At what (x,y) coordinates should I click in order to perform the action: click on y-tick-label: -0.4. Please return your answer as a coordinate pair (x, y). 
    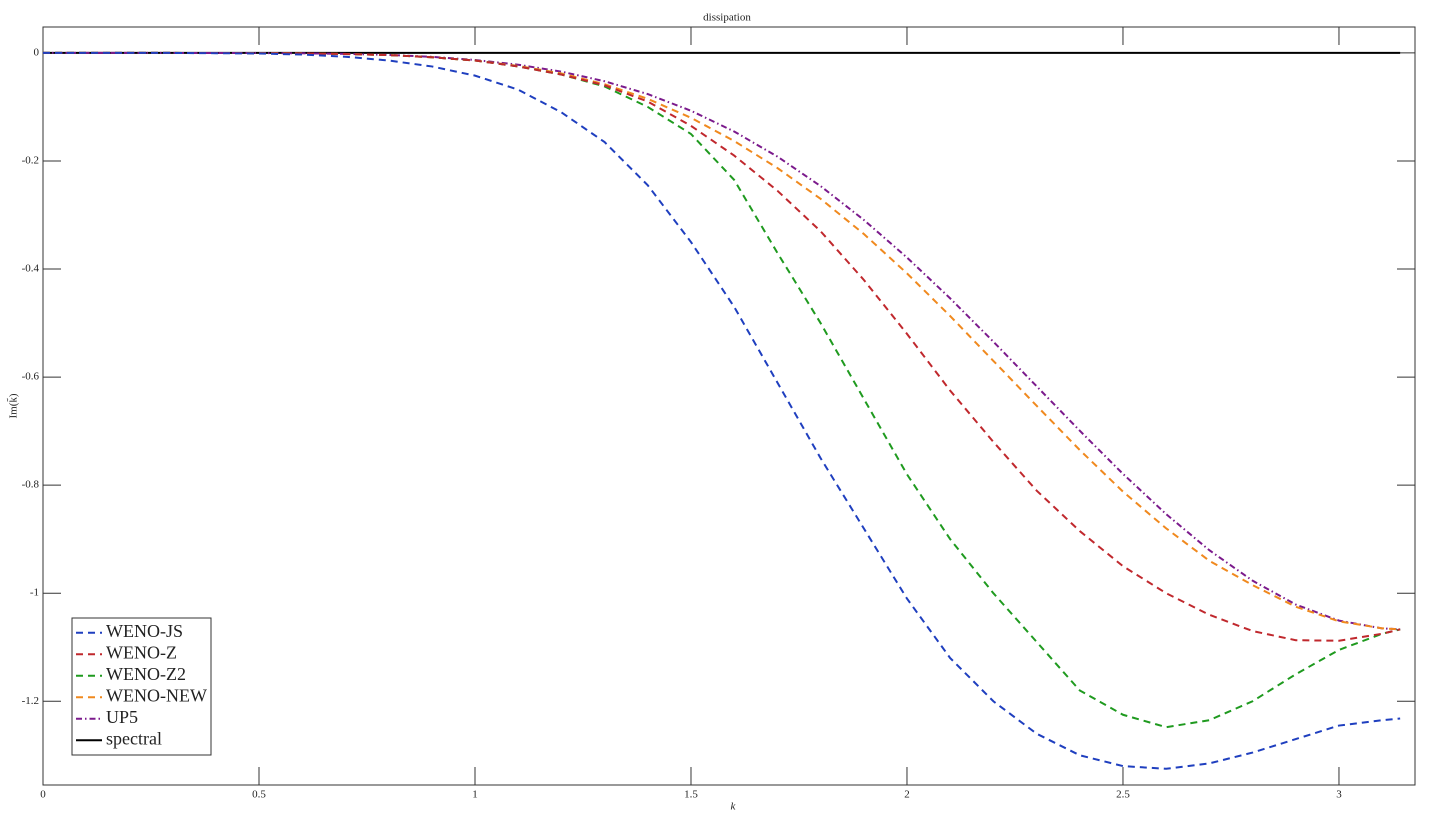
    Looking at the image, I should click on (31, 269).